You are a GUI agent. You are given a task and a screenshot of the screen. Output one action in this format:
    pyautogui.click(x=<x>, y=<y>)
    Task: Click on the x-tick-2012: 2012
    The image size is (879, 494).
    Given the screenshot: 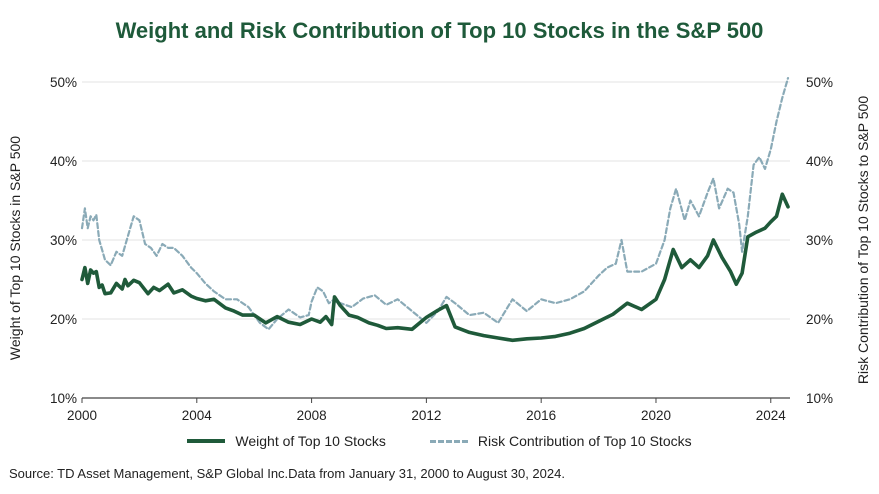 What is the action you would take?
    pyautogui.click(x=426, y=415)
    